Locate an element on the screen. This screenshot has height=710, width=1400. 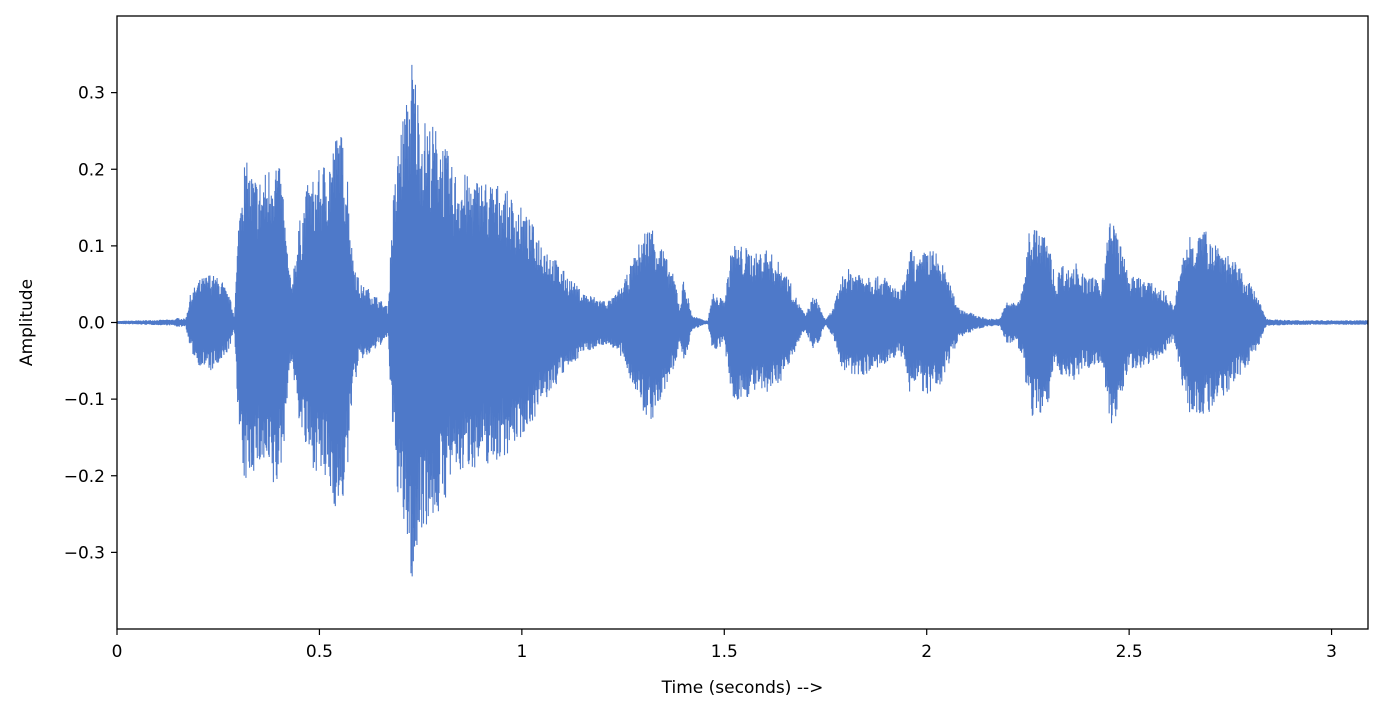
y-tick-label: −0.2 is located at coordinates (84, 477).